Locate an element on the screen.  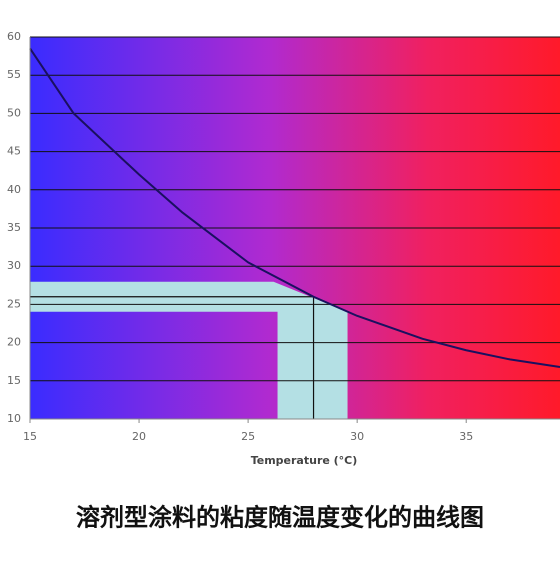
x-tick-label: 30 is located at coordinates (357, 436).